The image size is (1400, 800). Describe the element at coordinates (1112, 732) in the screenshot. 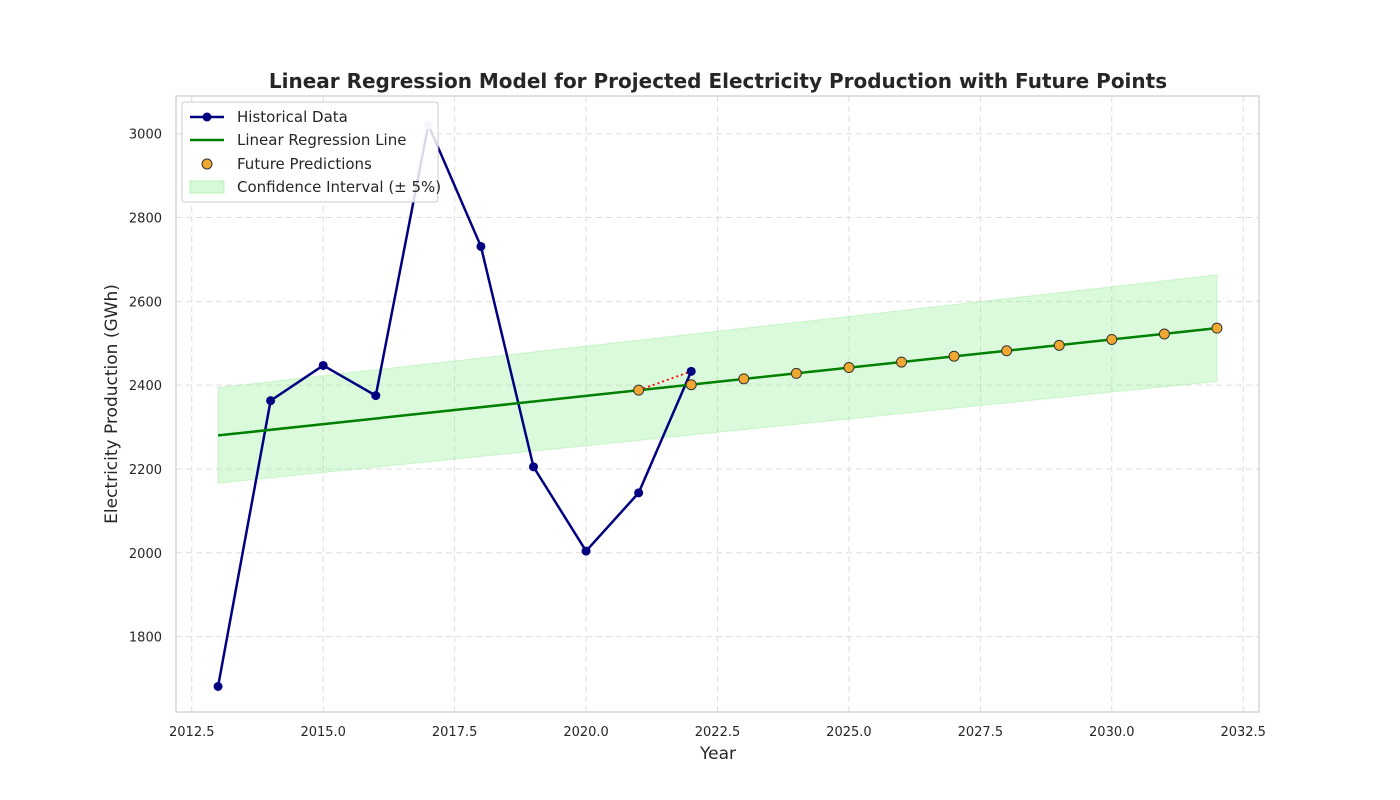

I see `x-tick-label: 2030.0` at that location.